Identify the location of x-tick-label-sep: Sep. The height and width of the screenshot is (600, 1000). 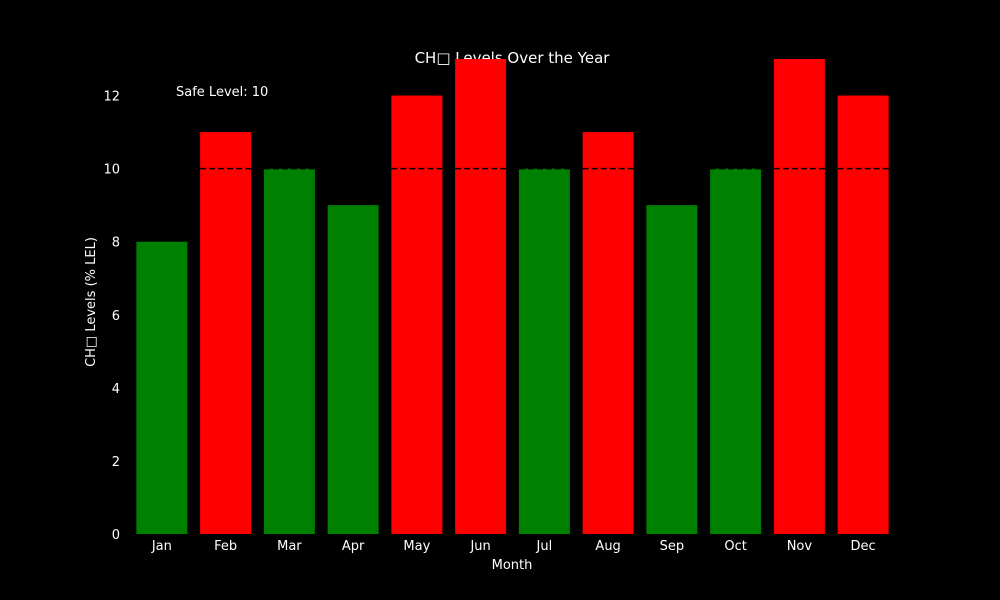
(672, 546).